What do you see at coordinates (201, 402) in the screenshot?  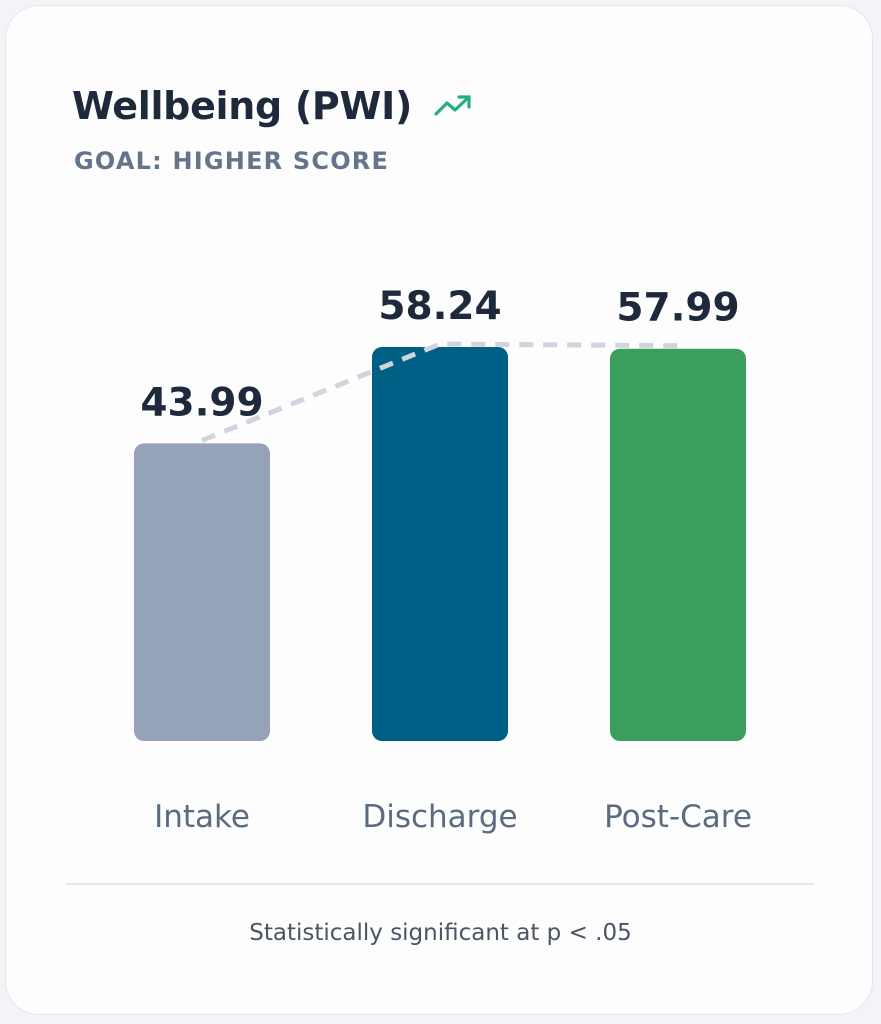 I see `bar-value-label: 43.99` at bounding box center [201, 402].